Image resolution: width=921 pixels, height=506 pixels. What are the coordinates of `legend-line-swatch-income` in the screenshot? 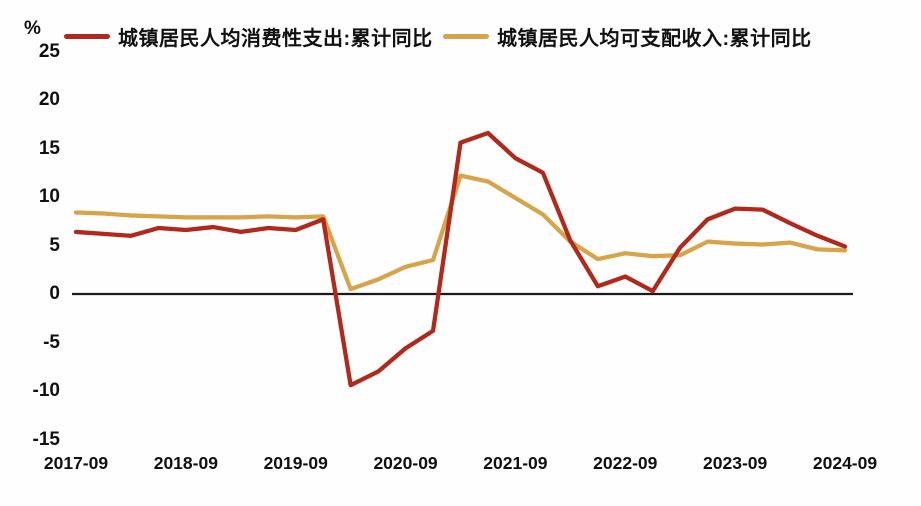 It's located at (466, 36).